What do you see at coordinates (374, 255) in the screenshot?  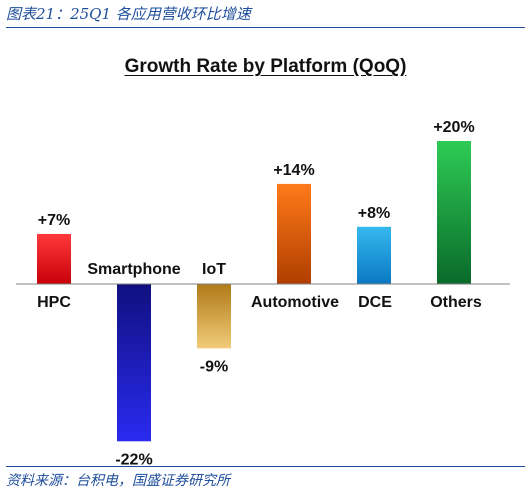 I see `bar-dce` at bounding box center [374, 255].